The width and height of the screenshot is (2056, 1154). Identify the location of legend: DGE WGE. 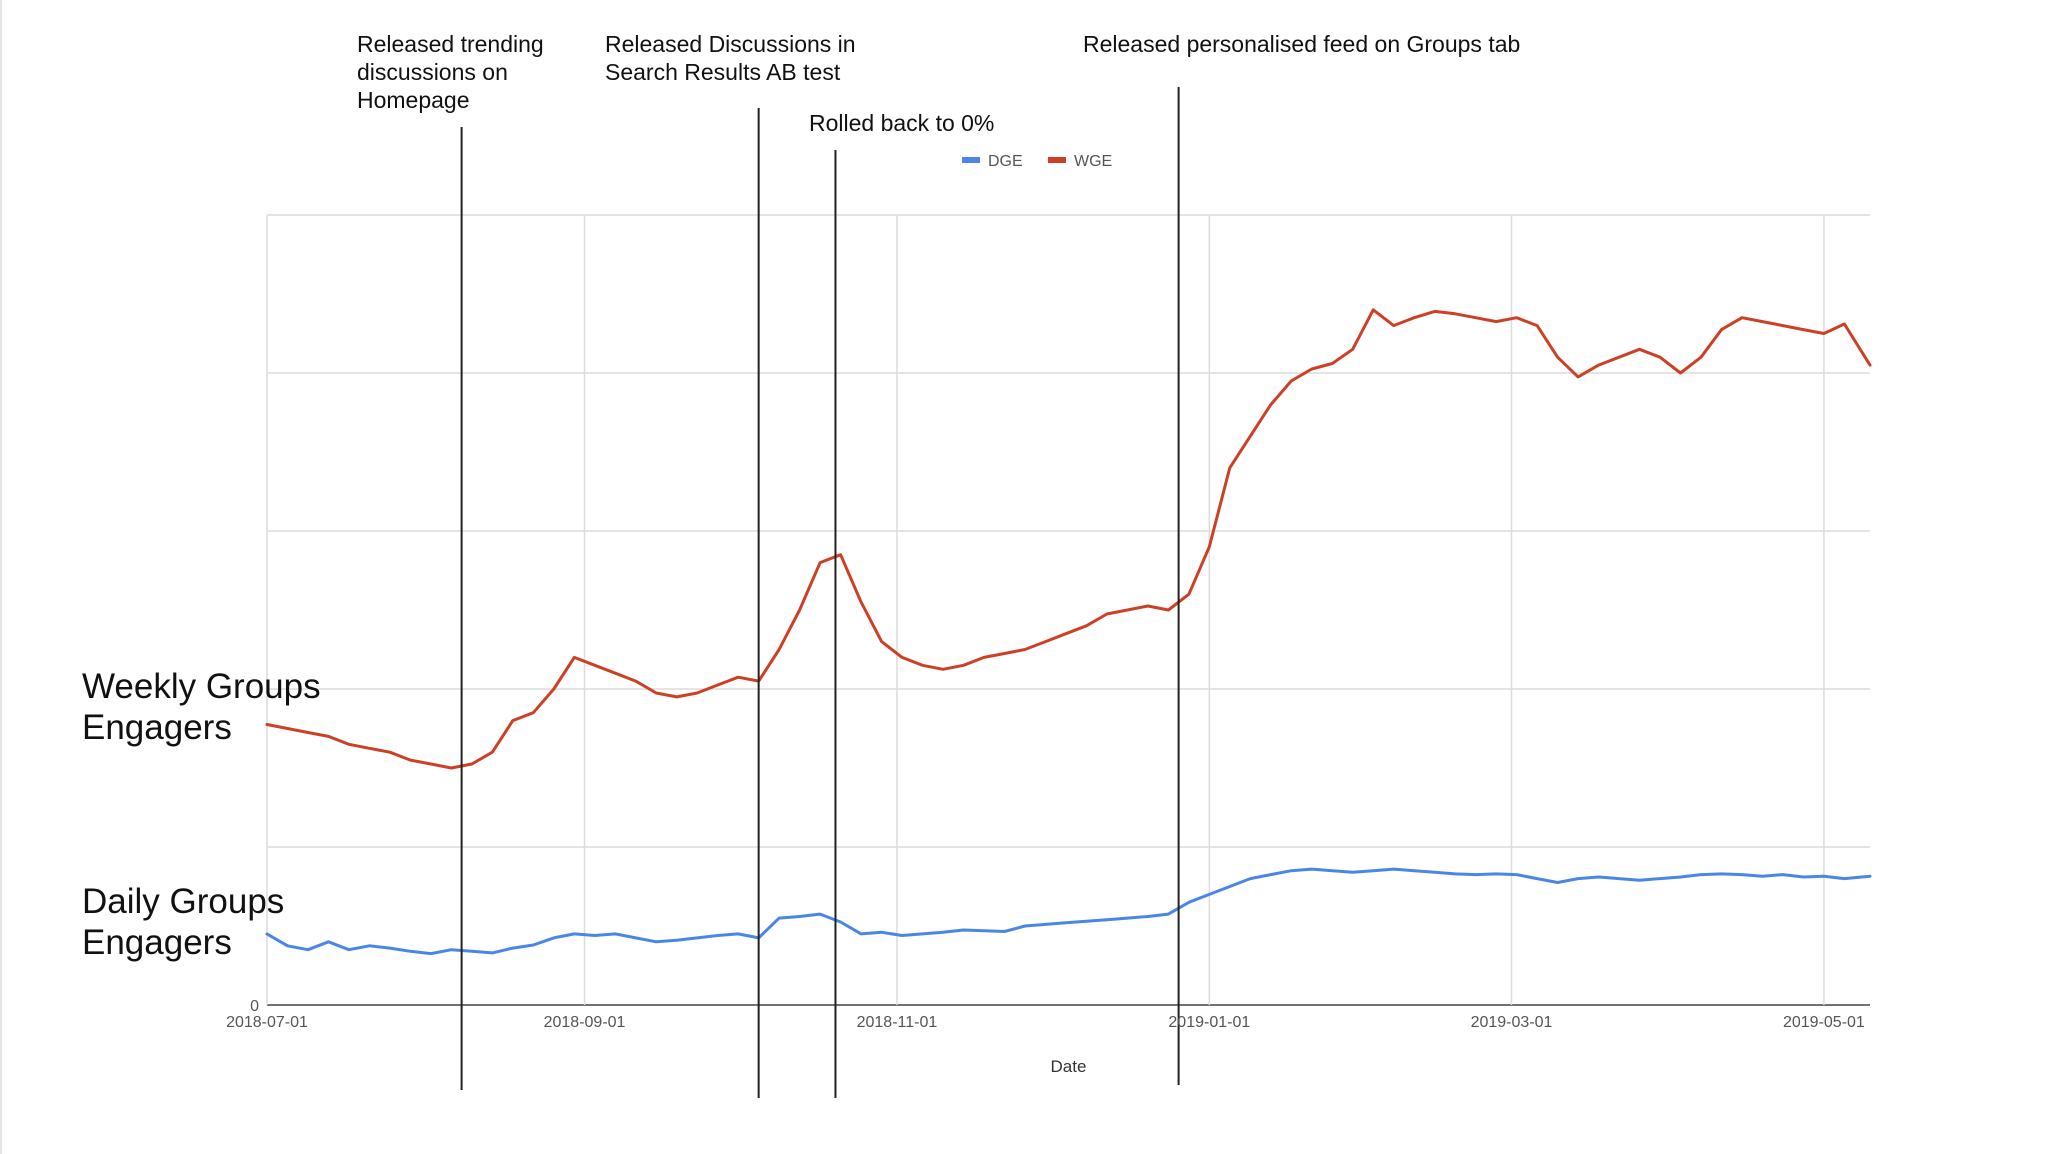
(1037, 161).